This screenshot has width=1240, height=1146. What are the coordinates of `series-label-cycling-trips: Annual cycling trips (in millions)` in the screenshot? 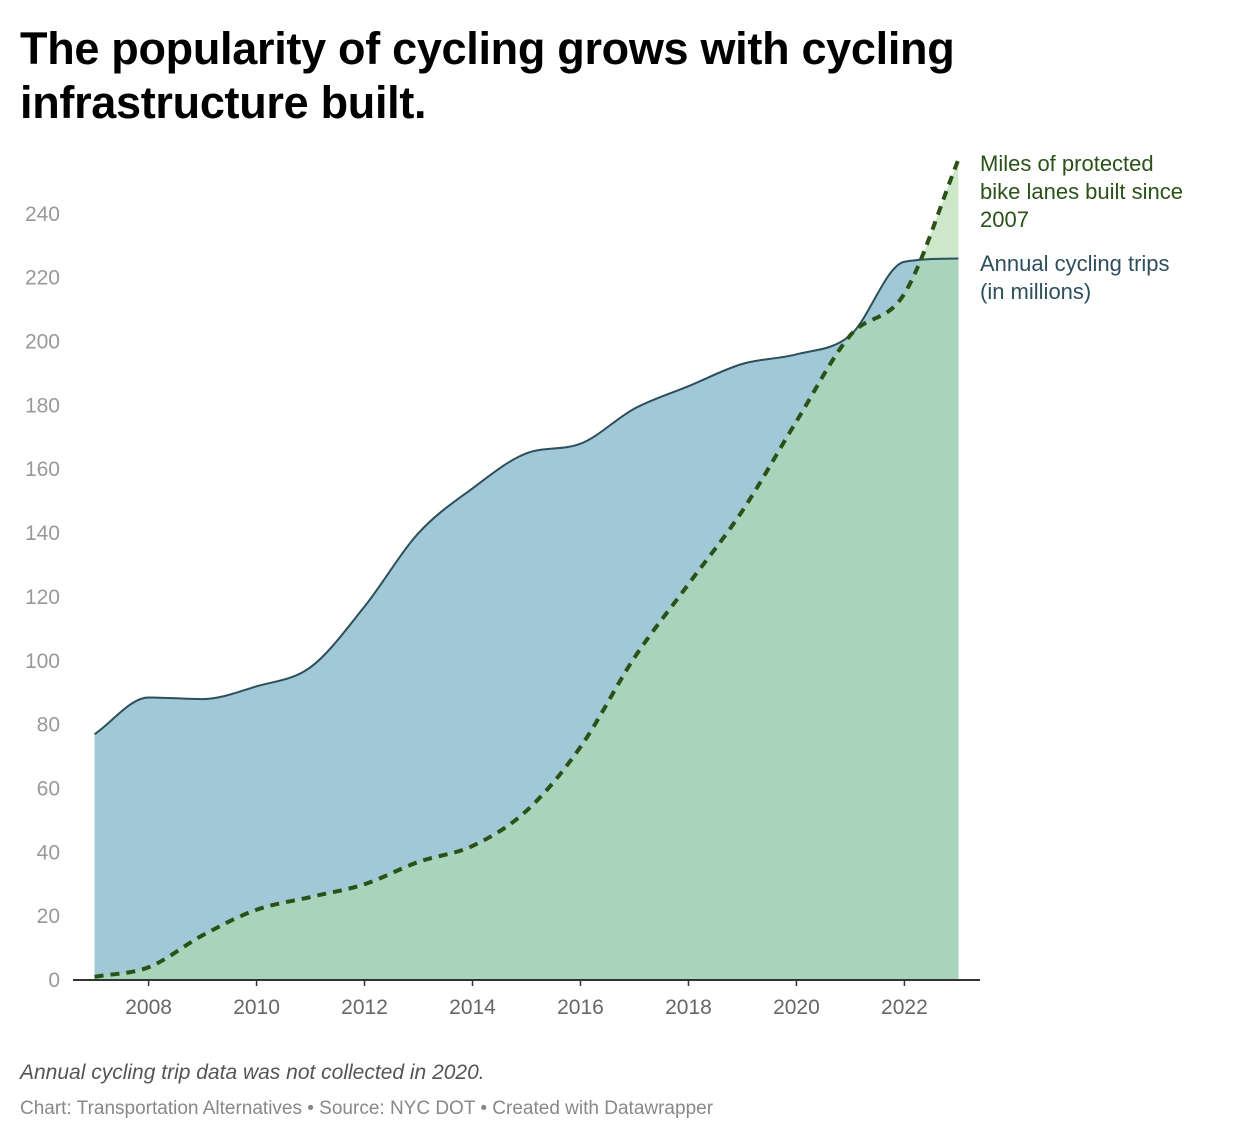 It's located at (1075, 278).